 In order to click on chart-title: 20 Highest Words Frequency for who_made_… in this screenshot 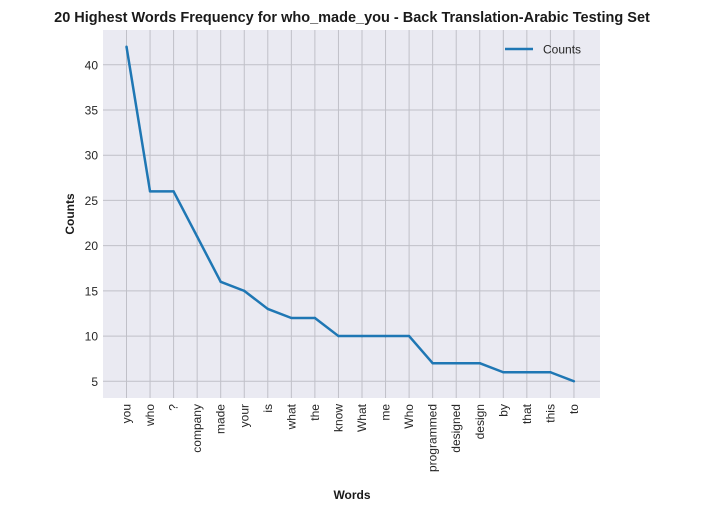, I will do `click(352, 18)`.